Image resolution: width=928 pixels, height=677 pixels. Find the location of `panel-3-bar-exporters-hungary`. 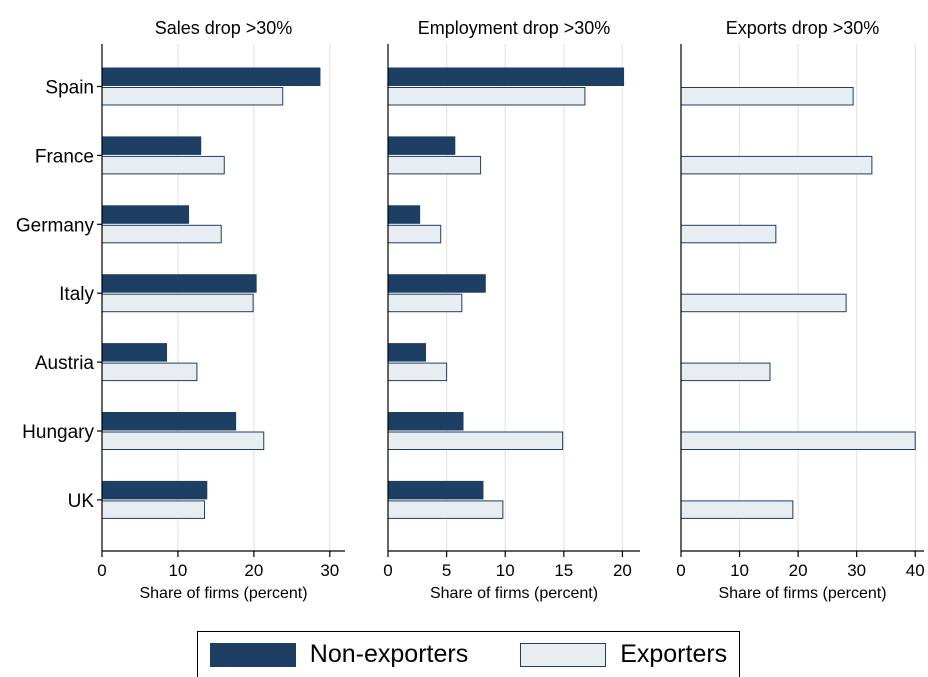

panel-3-bar-exporters-hungary is located at coordinates (798, 440).